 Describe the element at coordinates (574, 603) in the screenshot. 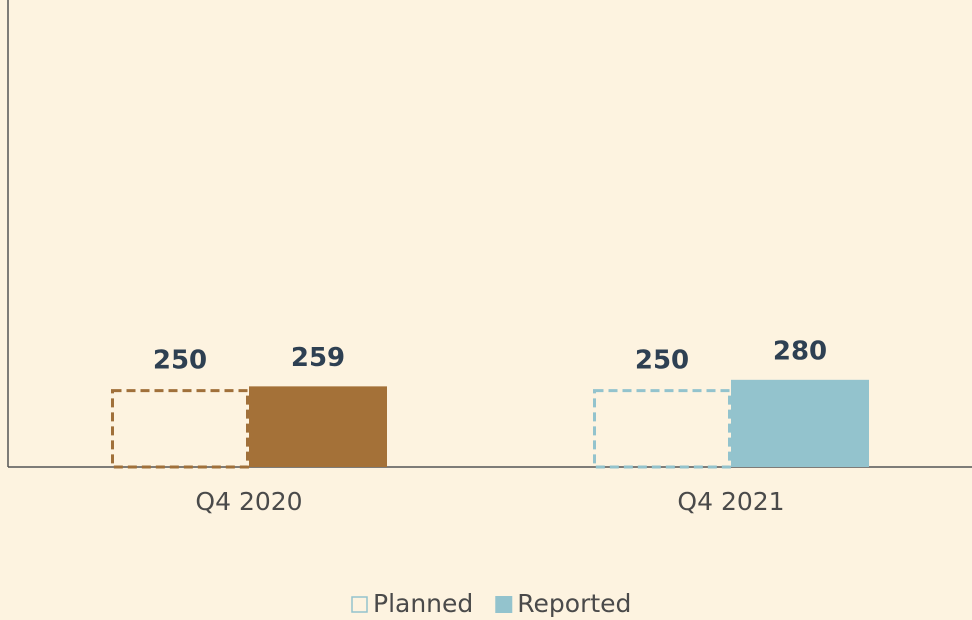

I see `legend-label: Reported` at that location.